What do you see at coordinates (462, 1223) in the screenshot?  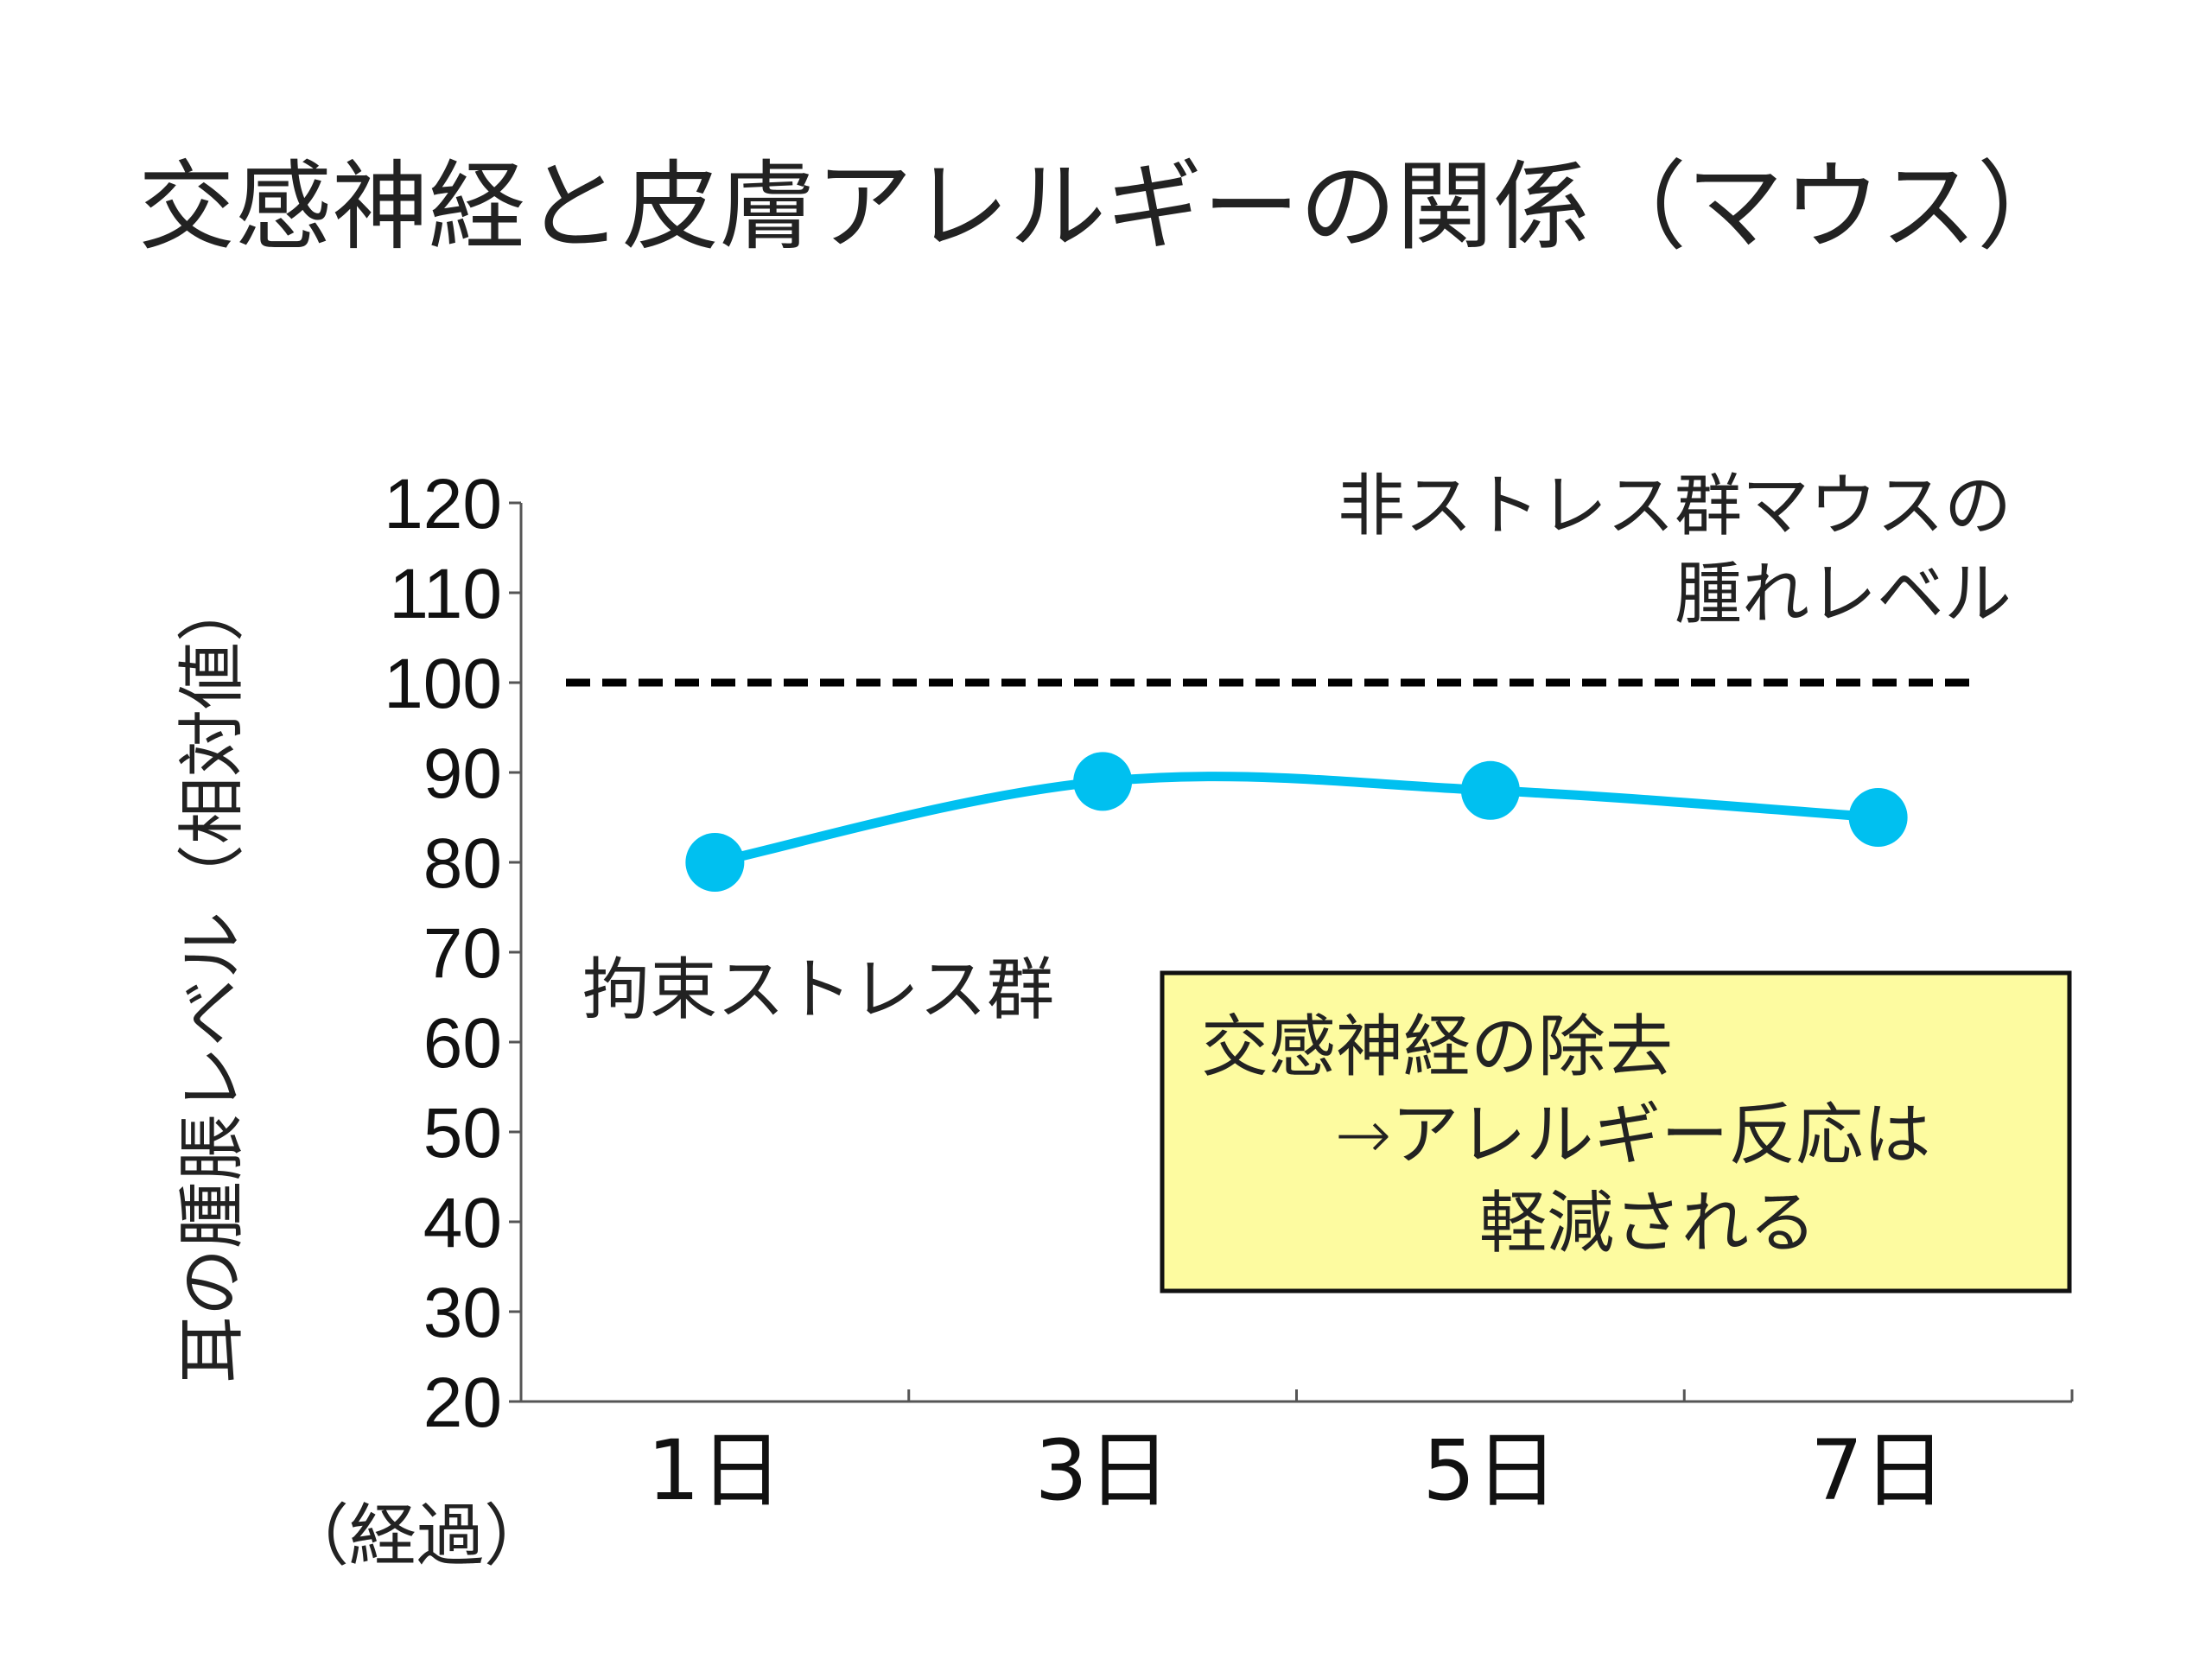 I see `y-tick-label: 40` at bounding box center [462, 1223].